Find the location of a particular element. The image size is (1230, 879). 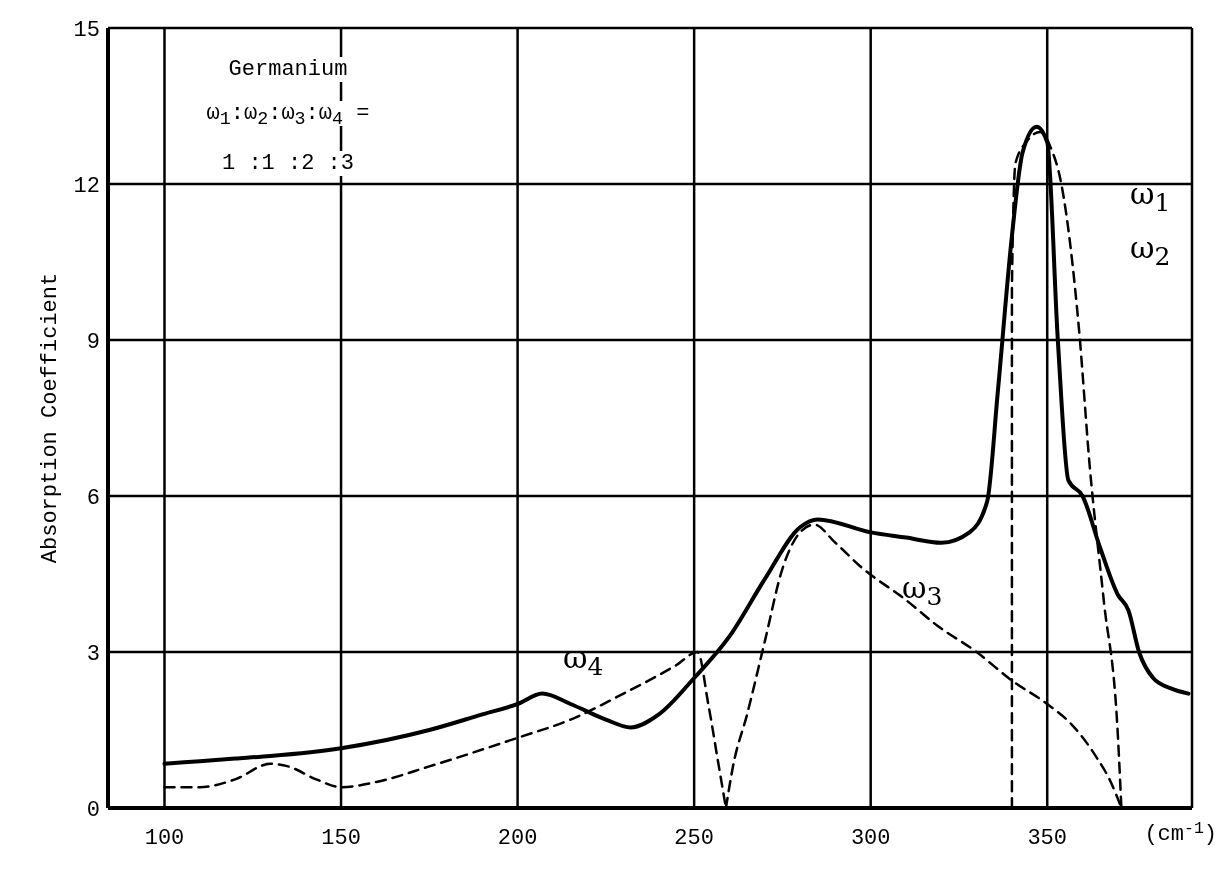

x-tick-label: 100 is located at coordinates (164, 838).